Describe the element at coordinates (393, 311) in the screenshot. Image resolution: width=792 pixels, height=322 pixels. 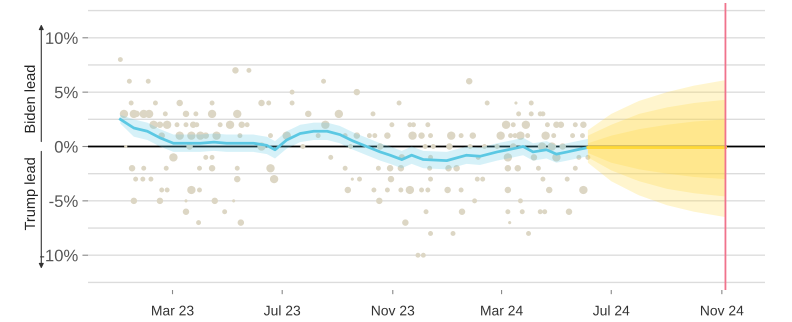
I see `x-tick-label: Nov 23` at that location.